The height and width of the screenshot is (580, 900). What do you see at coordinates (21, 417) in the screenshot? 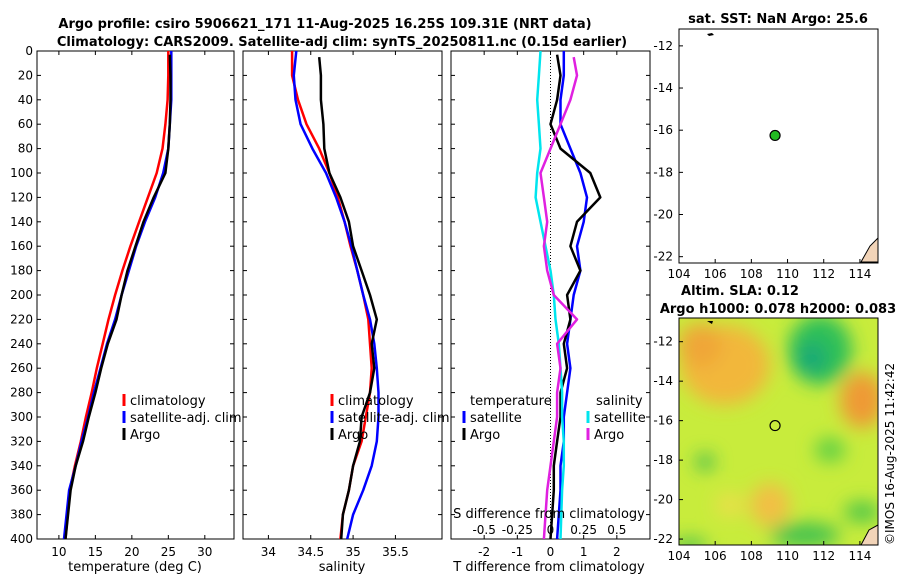
I see `y-tick-label: 300` at bounding box center [21, 417].